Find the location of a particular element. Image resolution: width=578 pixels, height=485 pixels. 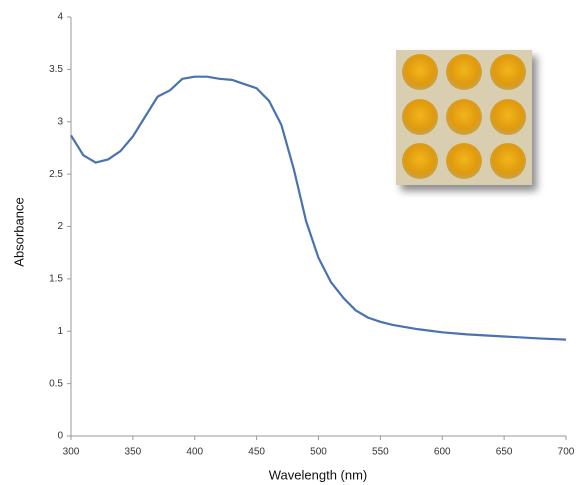

y-tick-label: 0 is located at coordinates (60, 436).